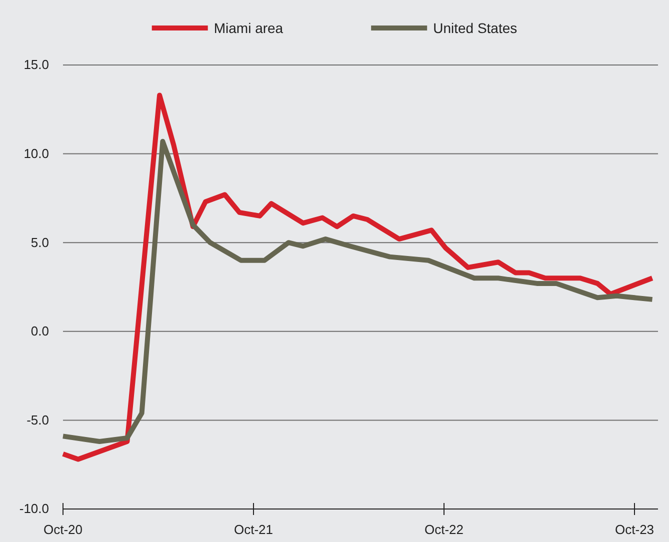  What do you see at coordinates (37, 420) in the screenshot?
I see `y-tick-label: -5.0` at bounding box center [37, 420].